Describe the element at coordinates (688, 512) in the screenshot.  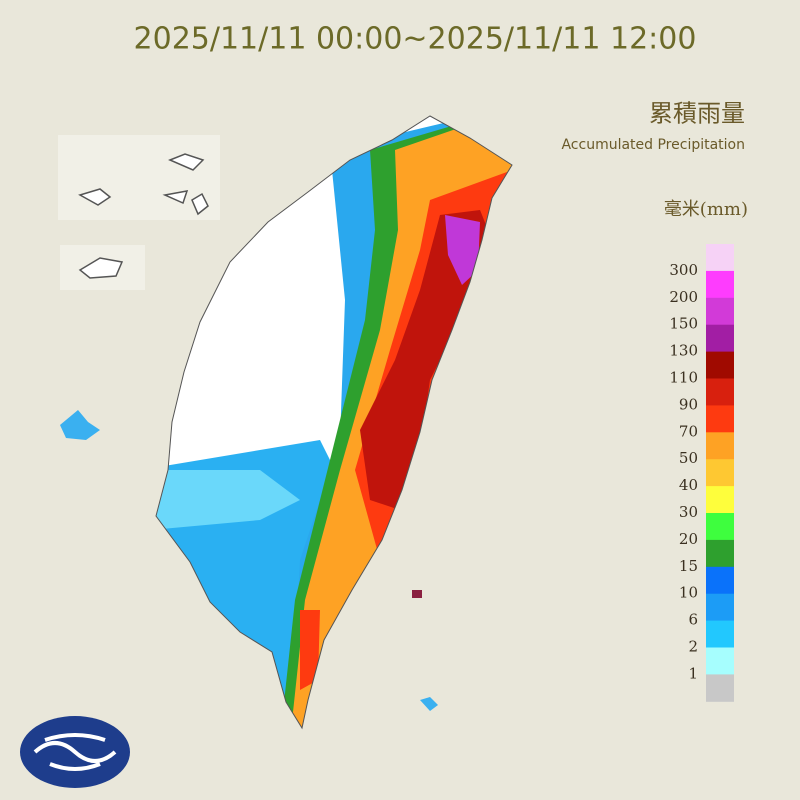
I see `legend-label: 30` at that location.